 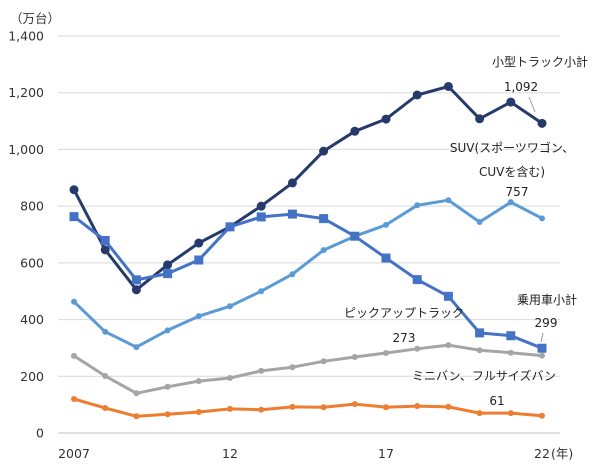 What do you see at coordinates (32, 206) in the screenshot?
I see `y-tick-label: 800` at bounding box center [32, 206].